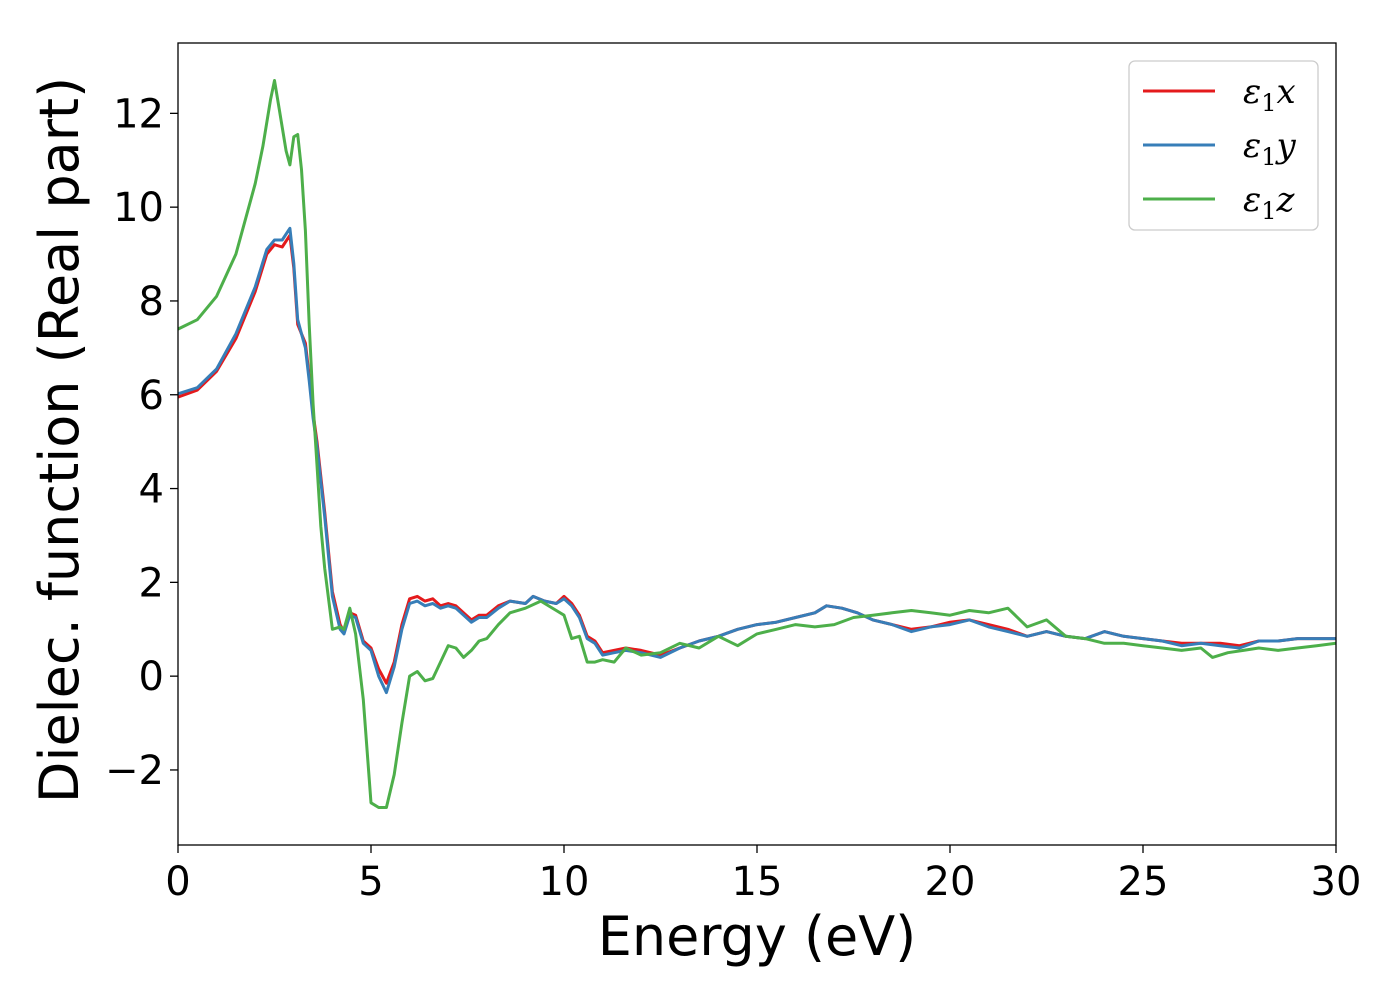  I want to click on x-axis: 0 5 10 15 20 25 30, so click(763, 875).